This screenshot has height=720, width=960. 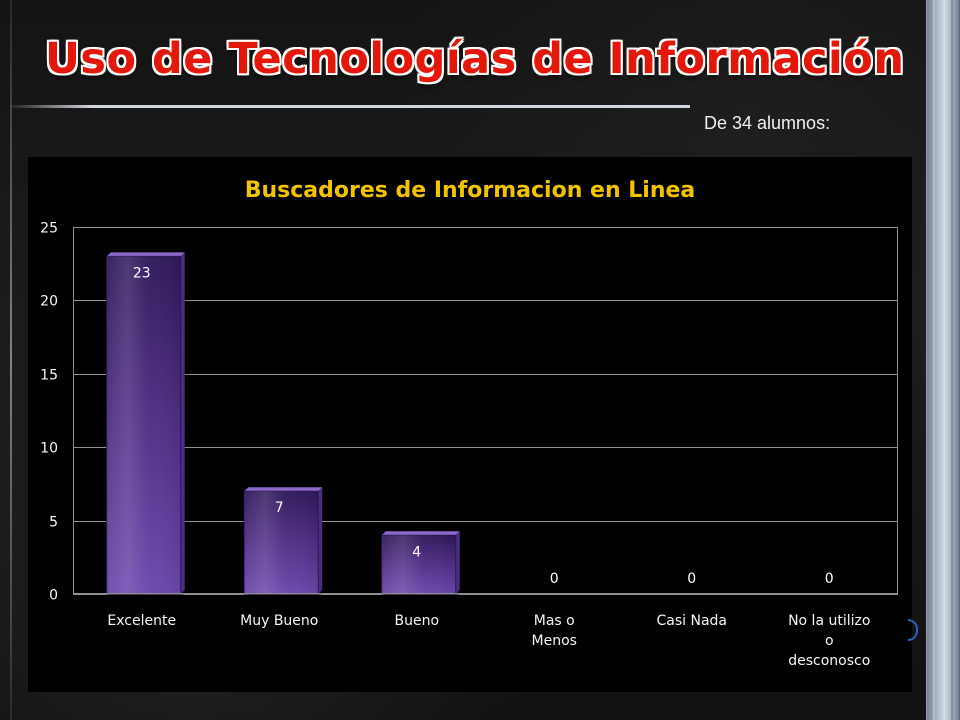 I want to click on y-tick-label-0: 0, so click(x=53, y=596).